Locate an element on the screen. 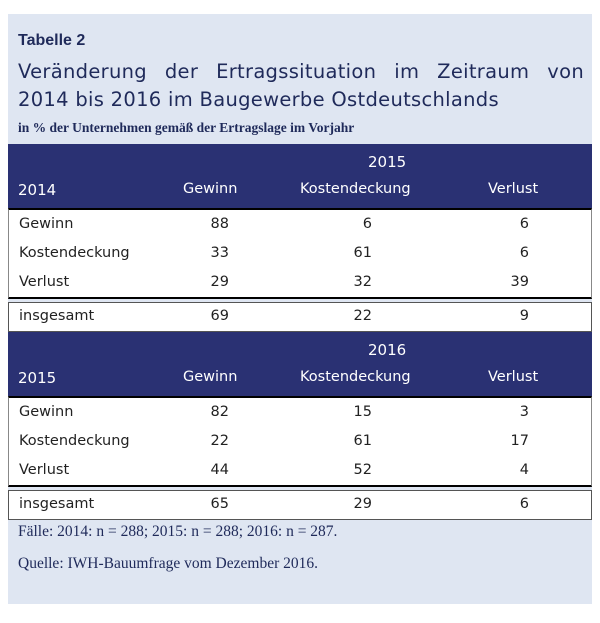 This screenshot has width=600, height=623. cell: 88 is located at coordinates (219, 224).